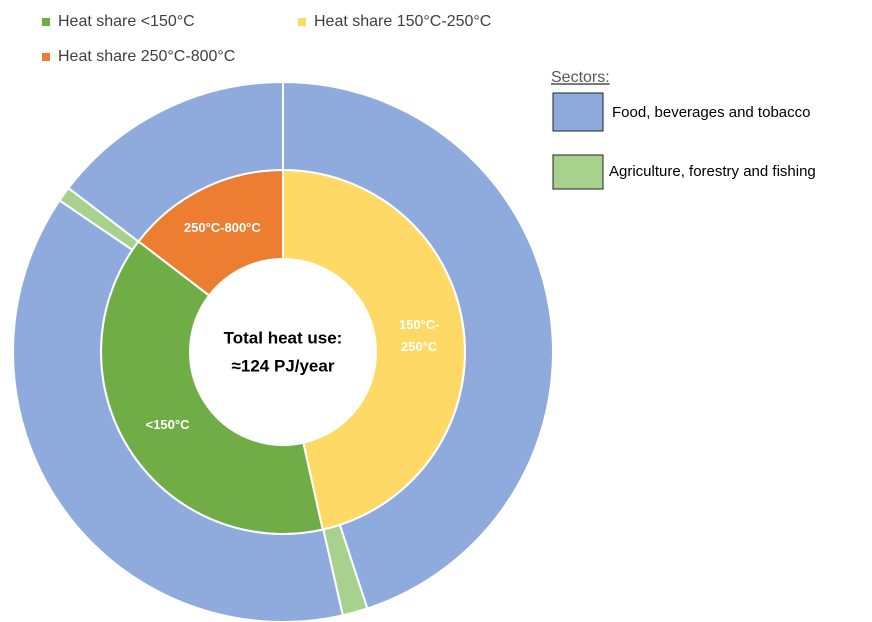 The width and height of the screenshot is (872, 622). What do you see at coordinates (283, 365) in the screenshot?
I see `center-text: ≈124 PJ/year` at bounding box center [283, 365].